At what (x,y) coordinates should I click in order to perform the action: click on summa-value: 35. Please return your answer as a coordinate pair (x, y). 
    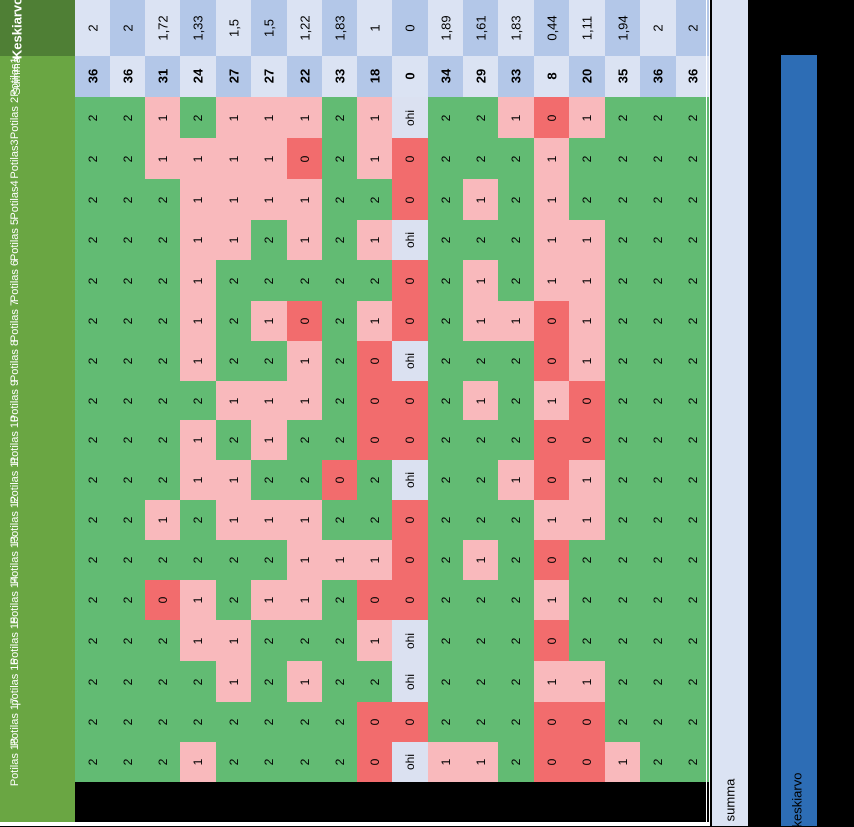
    Looking at the image, I should click on (622, 76).